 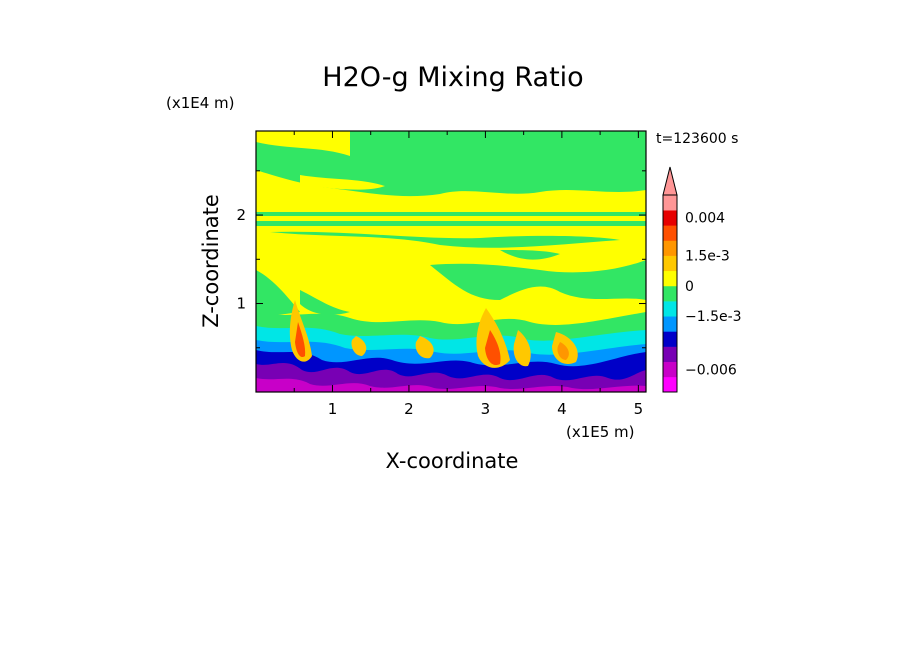 What do you see at coordinates (562, 409) in the screenshot?
I see `x-tick-label: 4` at bounding box center [562, 409].